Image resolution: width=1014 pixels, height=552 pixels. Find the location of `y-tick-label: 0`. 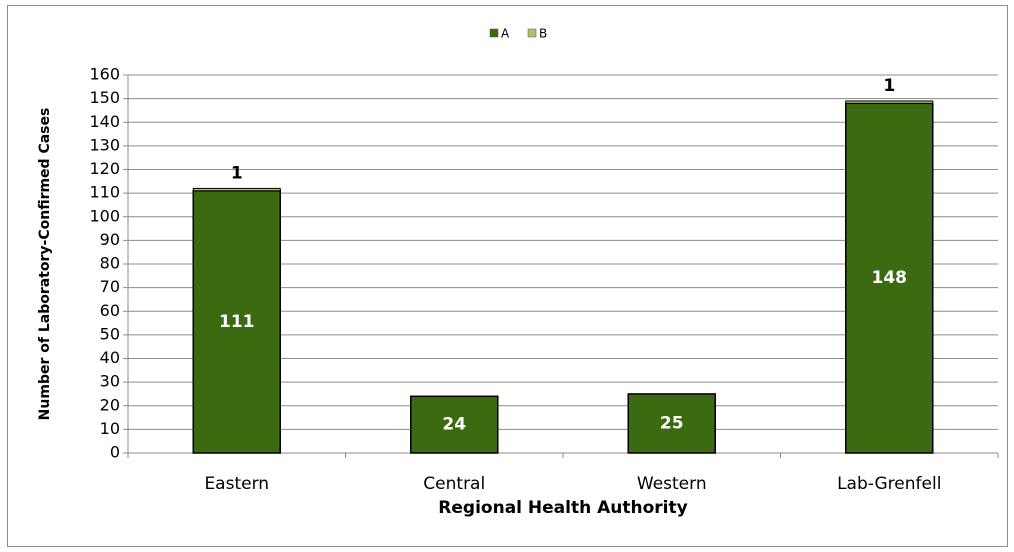

y-tick-label: 0 is located at coordinates (115, 452).